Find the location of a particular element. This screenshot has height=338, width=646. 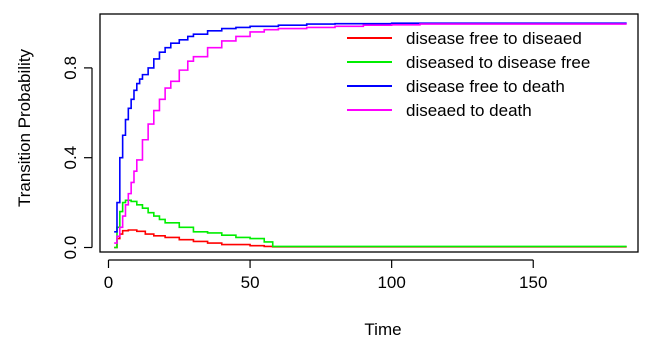

x-tick-label-3: 150 is located at coordinates (533, 282).